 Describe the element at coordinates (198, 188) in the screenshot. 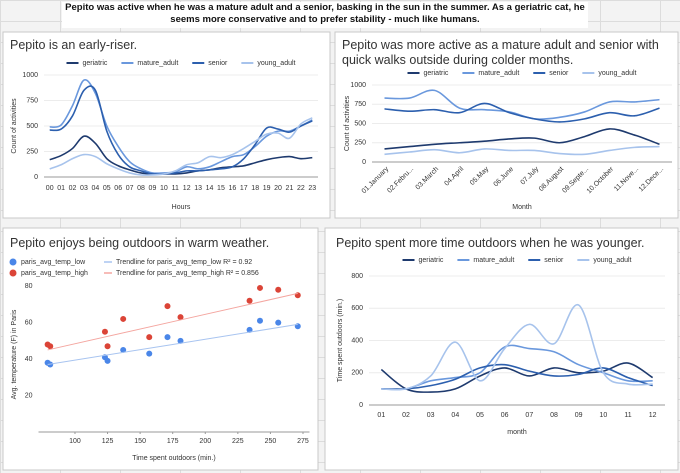

I see `x-tick-label: 13` at that location.